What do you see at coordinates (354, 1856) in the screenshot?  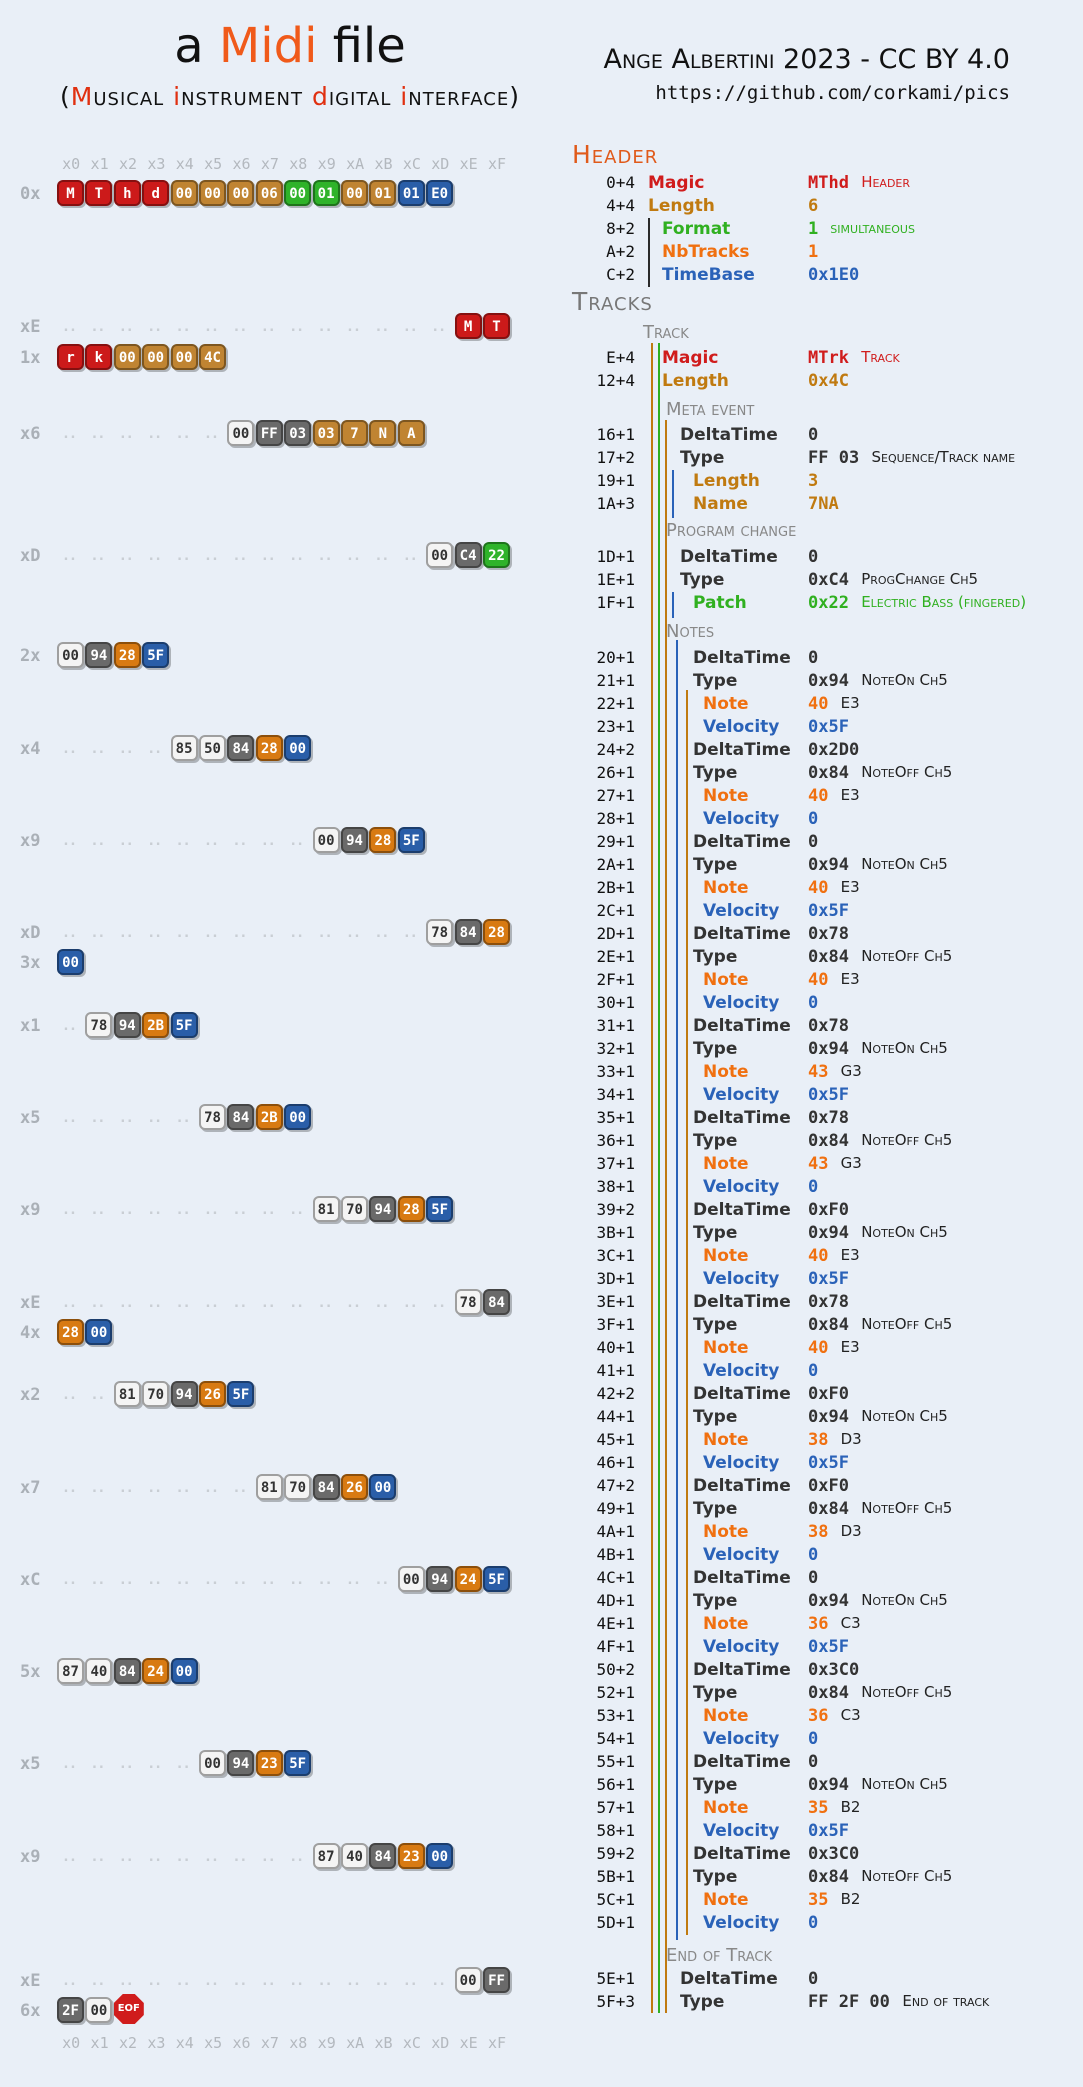 I see `hex-byte: 40` at bounding box center [354, 1856].